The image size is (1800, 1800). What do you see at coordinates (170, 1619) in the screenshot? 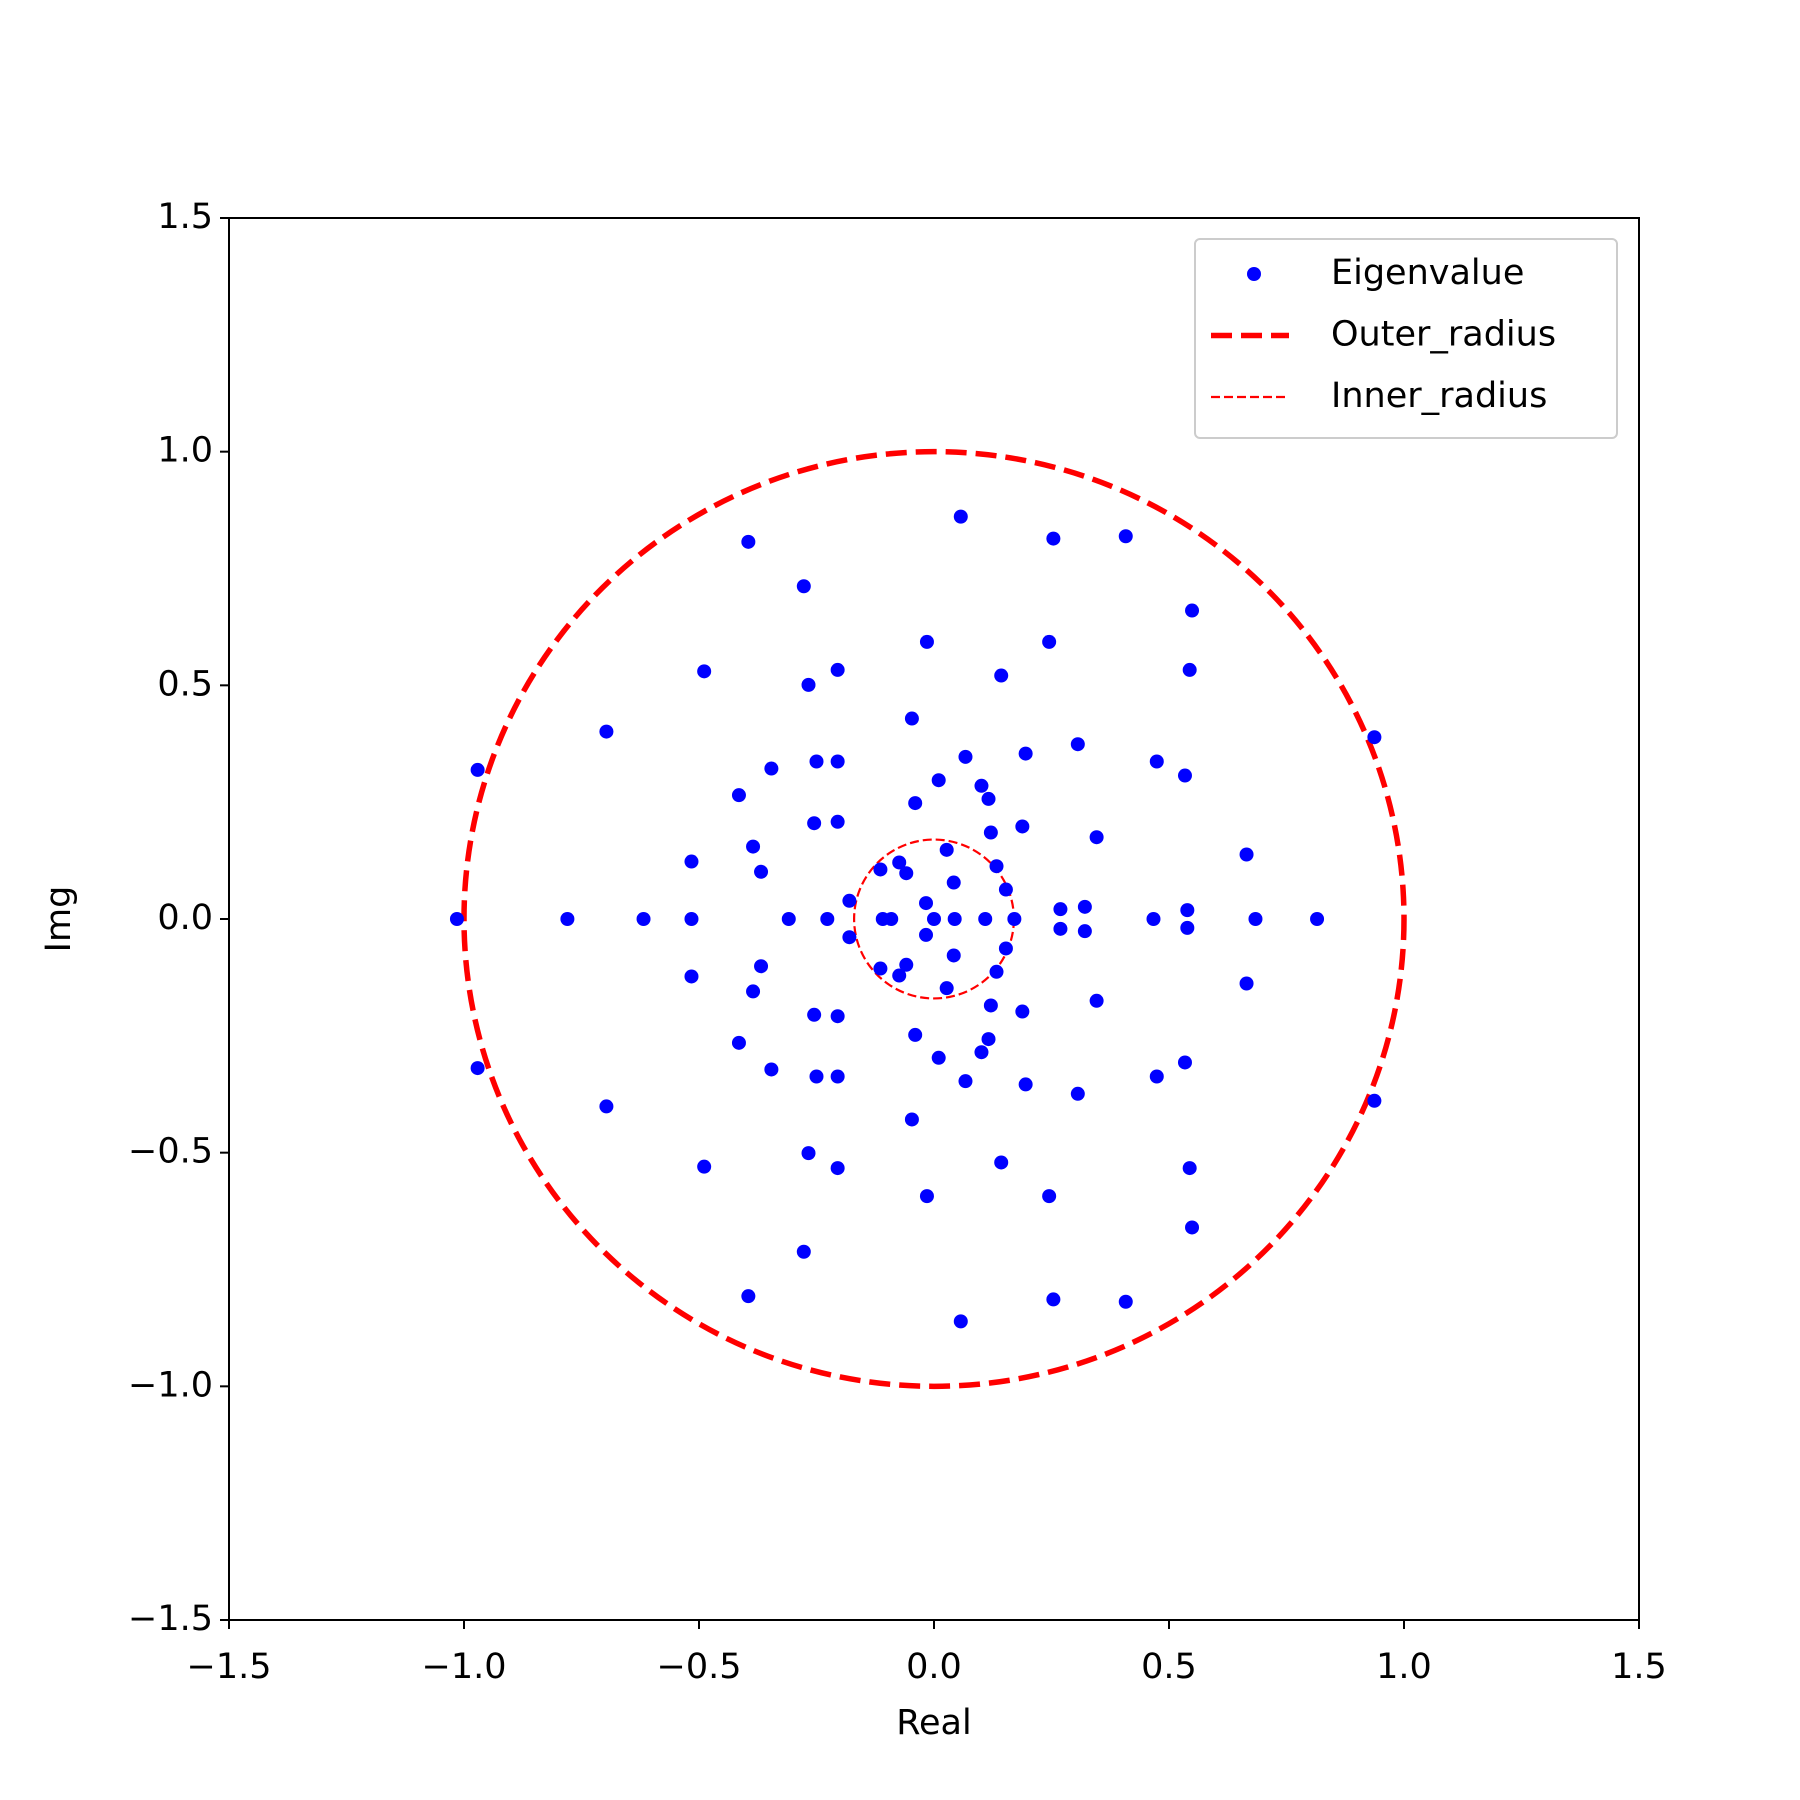
I see `y-tick-label: −1.5` at bounding box center [170, 1619].